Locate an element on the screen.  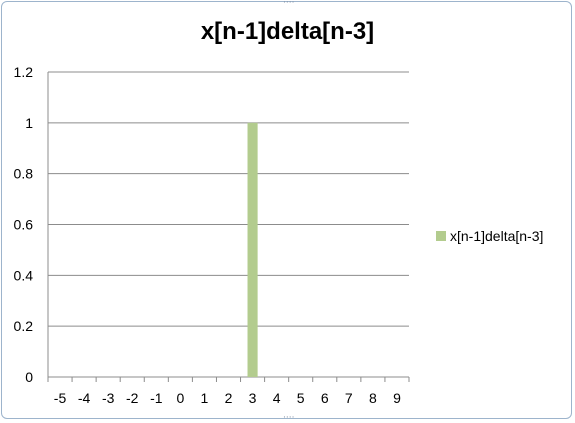
y-tick-label: 0.2 is located at coordinates (24, 326).